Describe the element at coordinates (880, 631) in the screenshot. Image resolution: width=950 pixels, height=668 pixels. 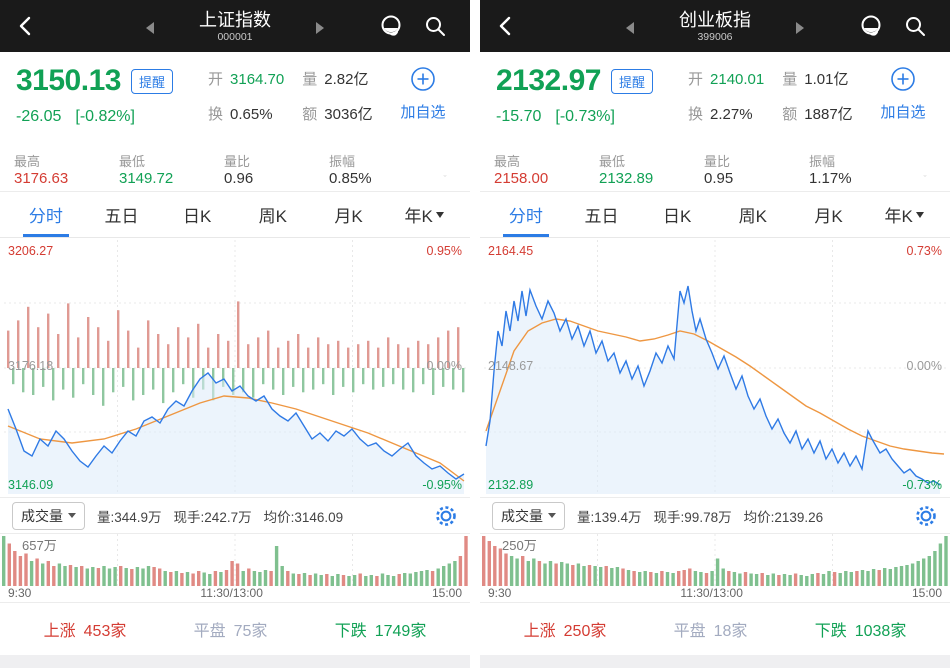
I see `decliners-count: 1038家` at that location.